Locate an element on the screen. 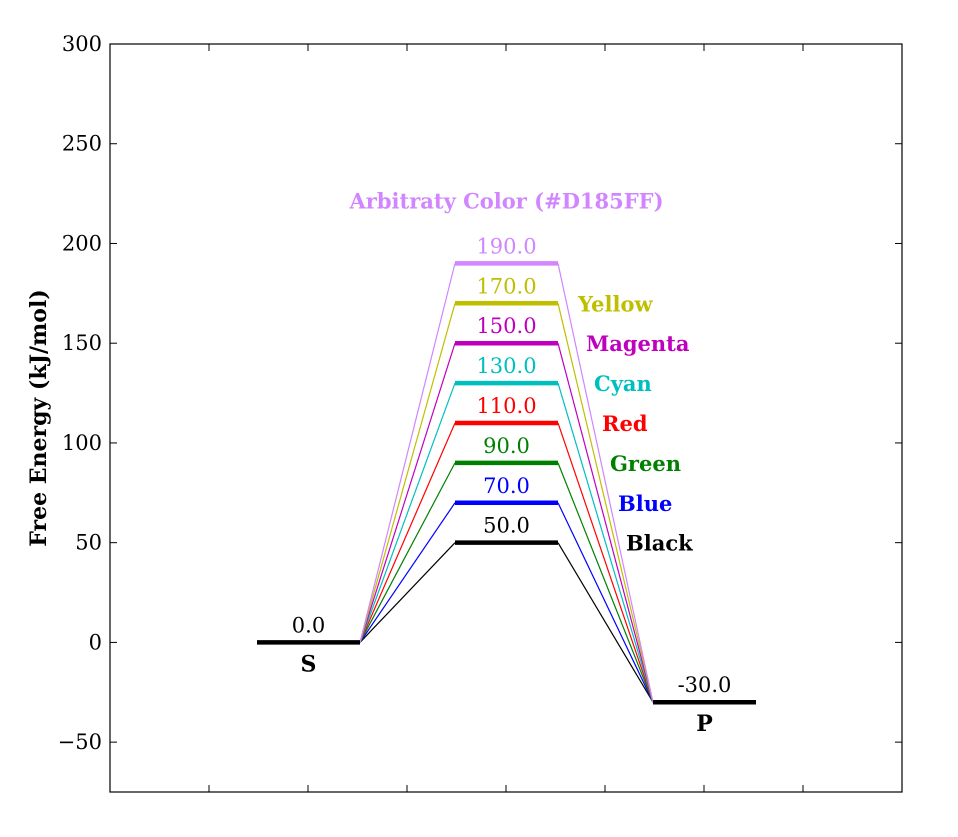 This screenshot has height=837, width=958. y-tick-label: 100 is located at coordinates (82, 443).